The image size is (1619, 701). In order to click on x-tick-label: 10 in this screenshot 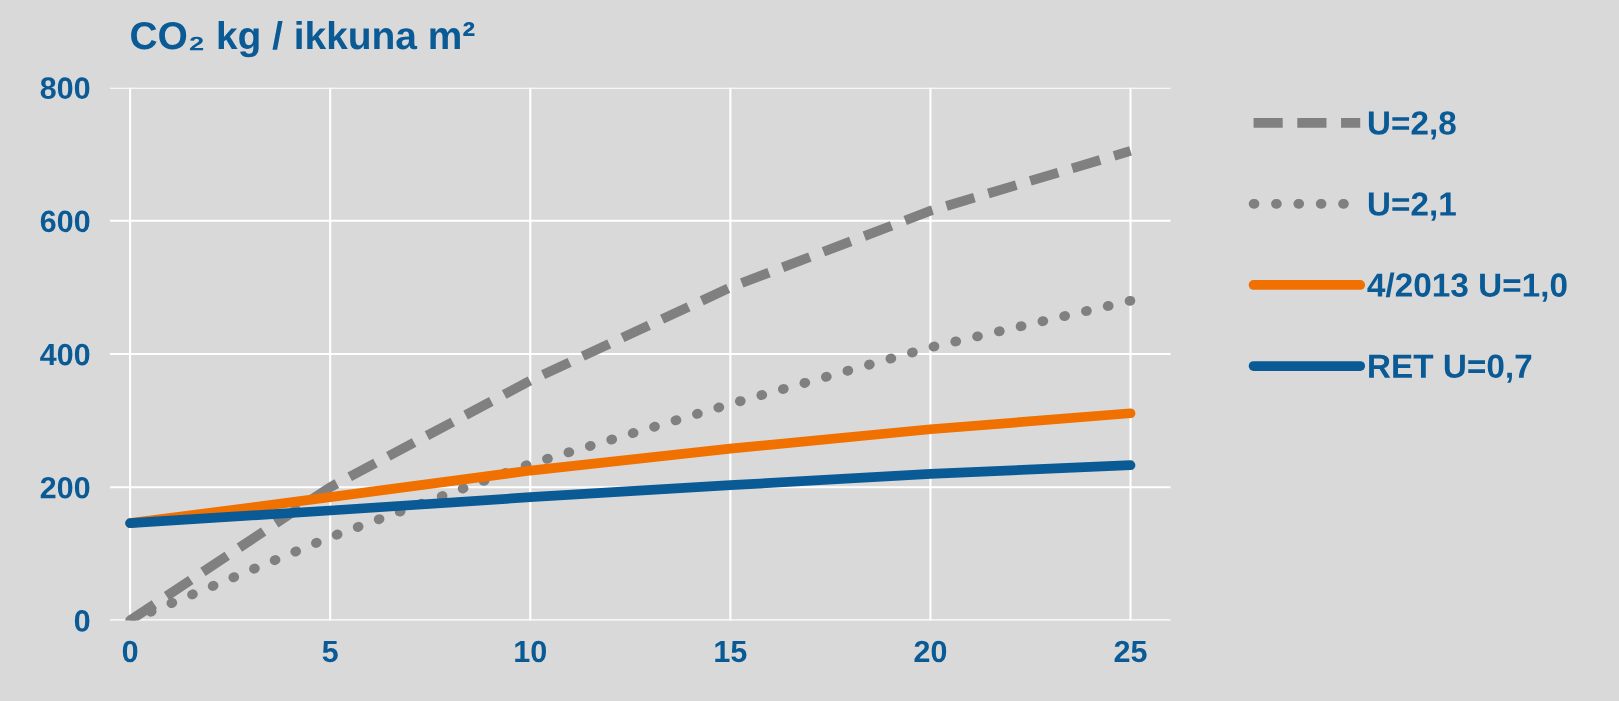, I will do `click(531, 651)`.